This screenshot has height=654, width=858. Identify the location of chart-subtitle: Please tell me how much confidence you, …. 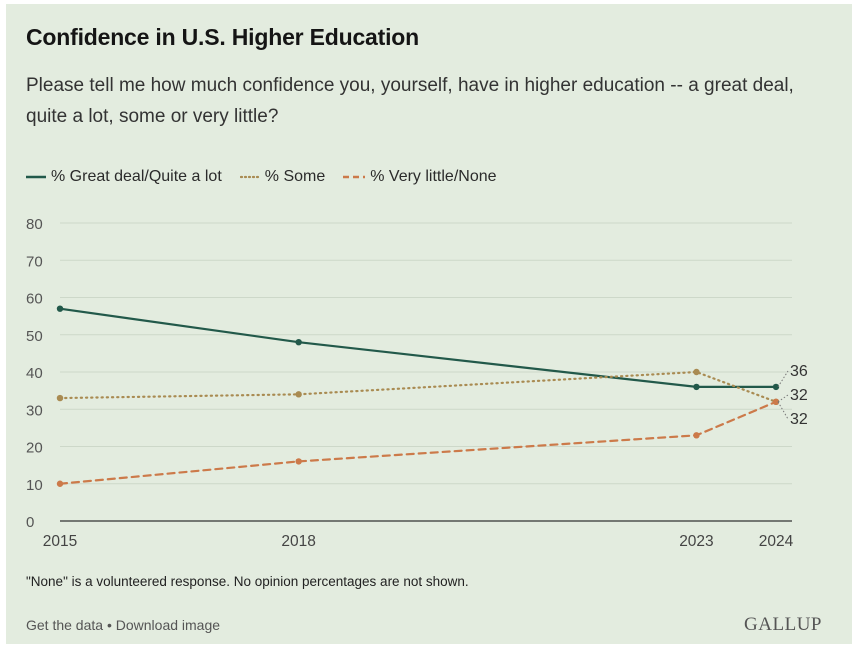
(410, 101).